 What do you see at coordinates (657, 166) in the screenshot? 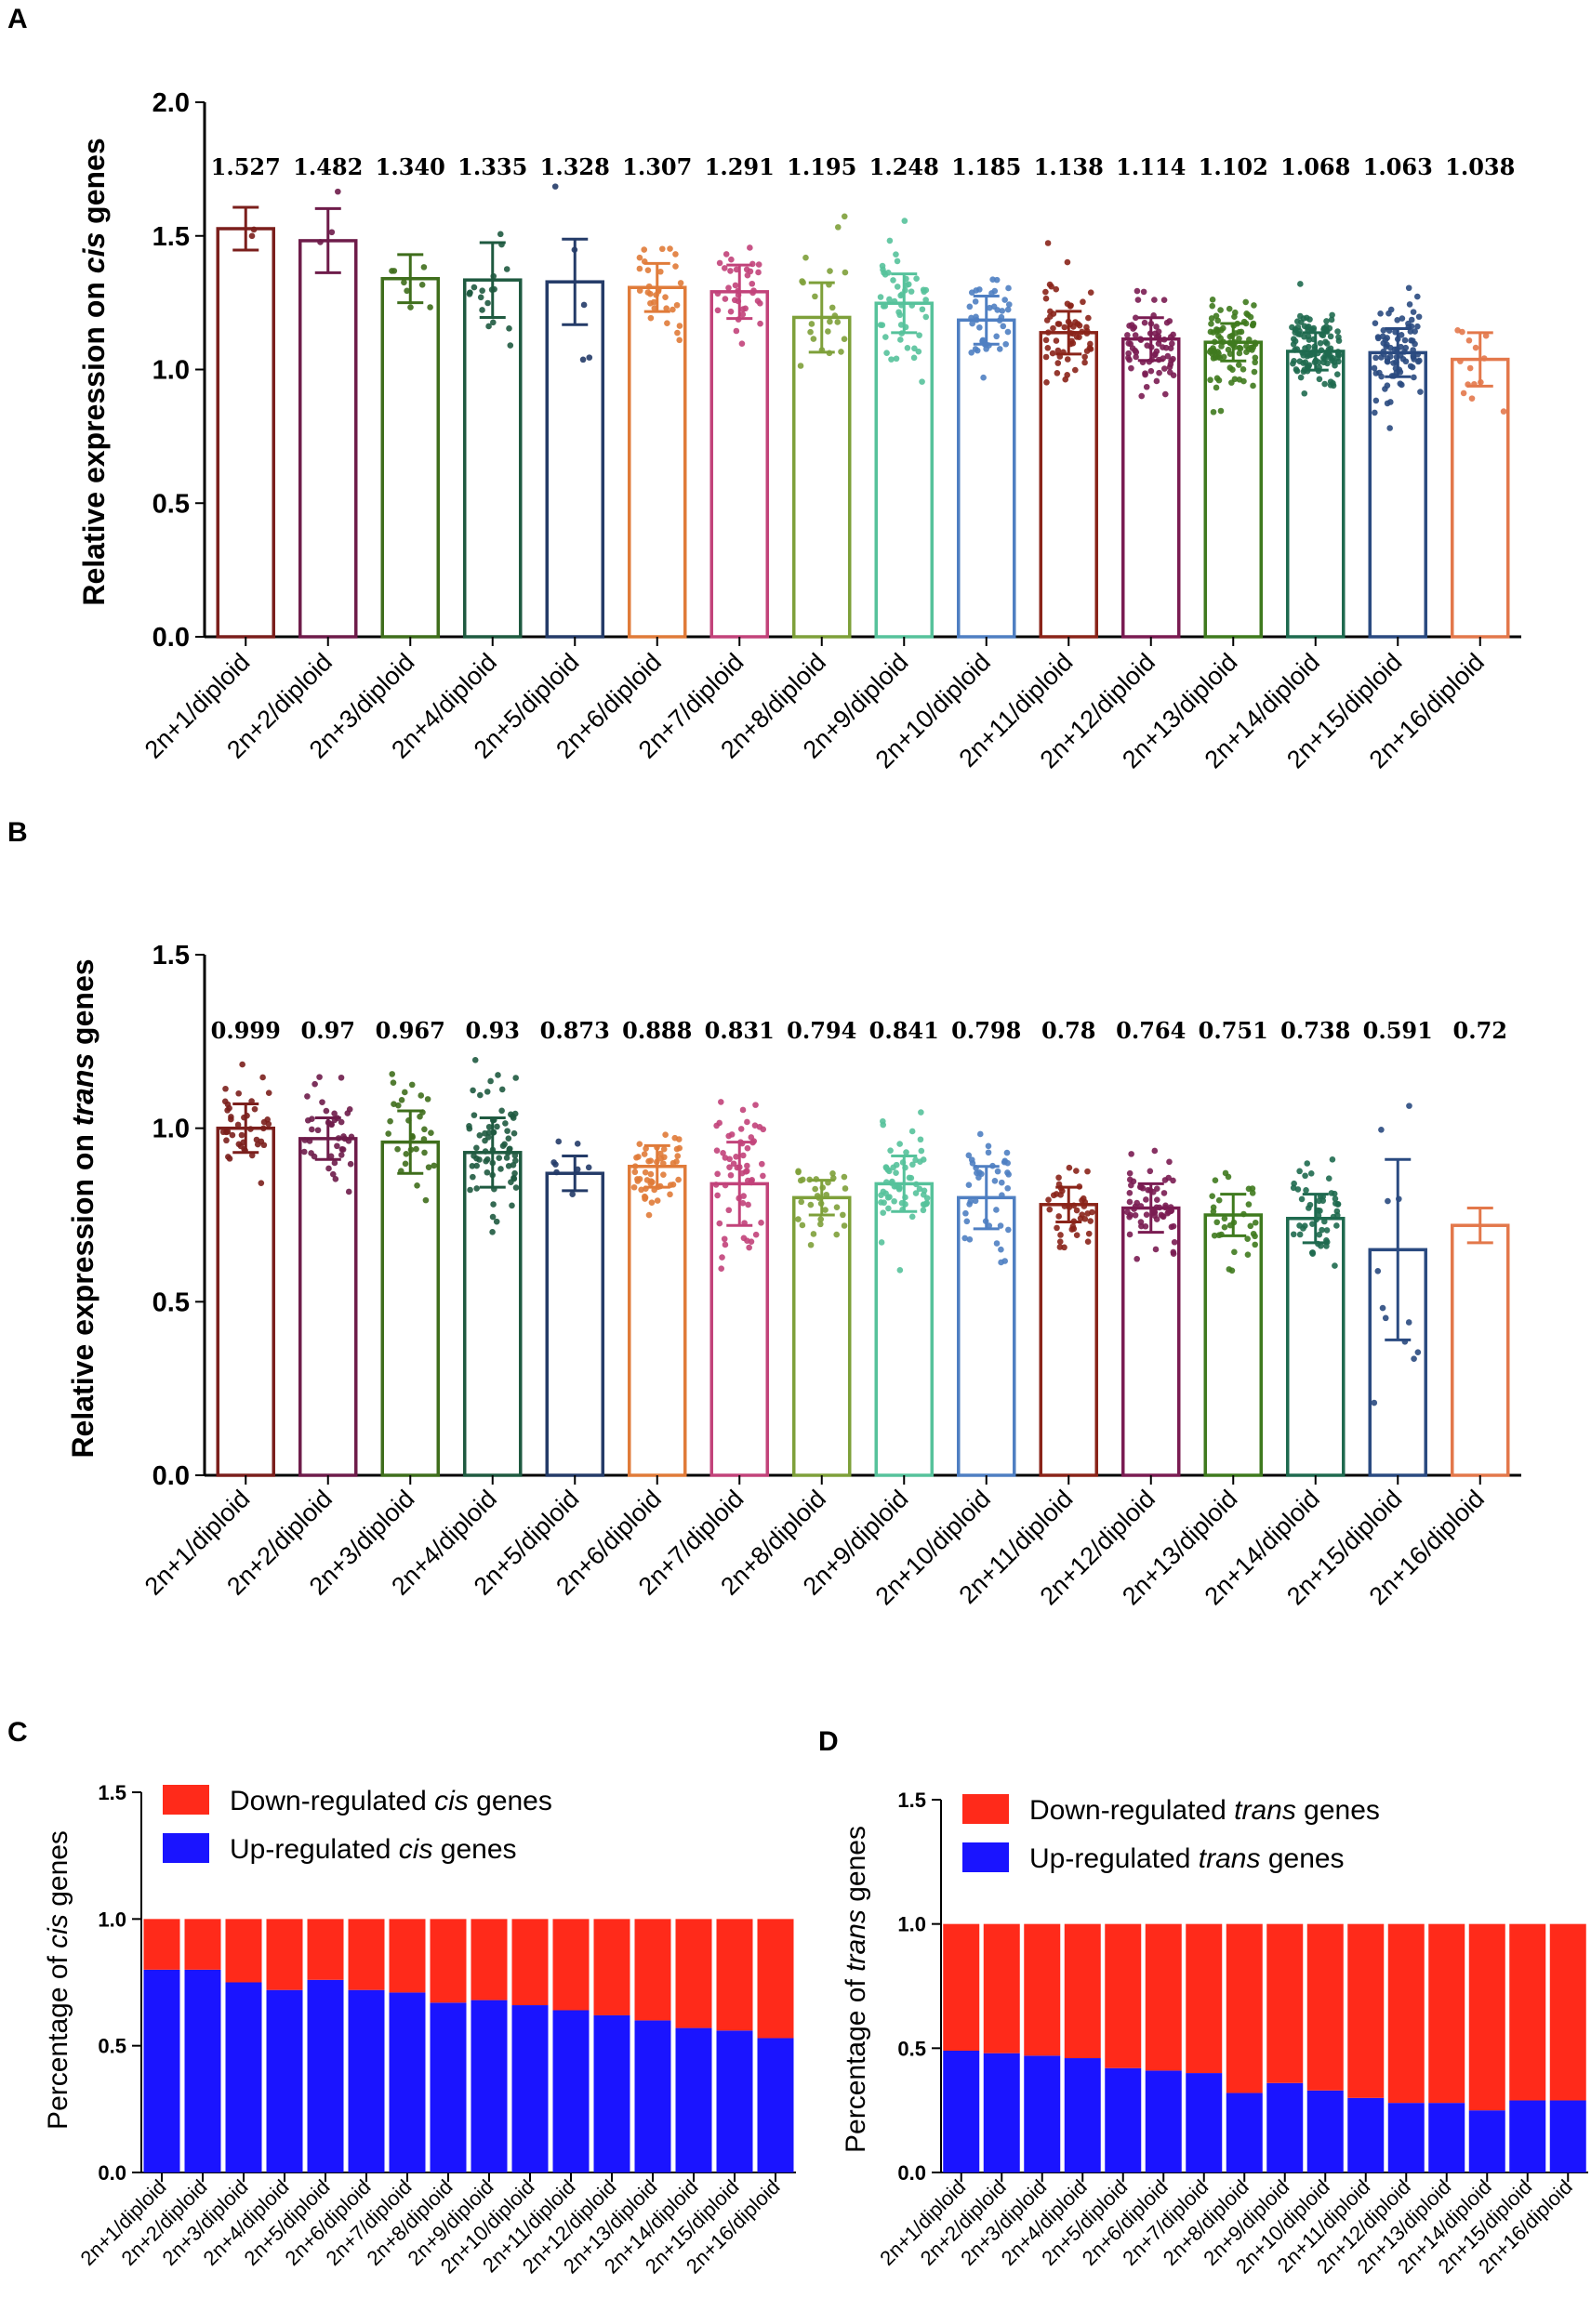
I see `value-label: 1.307` at bounding box center [657, 166].